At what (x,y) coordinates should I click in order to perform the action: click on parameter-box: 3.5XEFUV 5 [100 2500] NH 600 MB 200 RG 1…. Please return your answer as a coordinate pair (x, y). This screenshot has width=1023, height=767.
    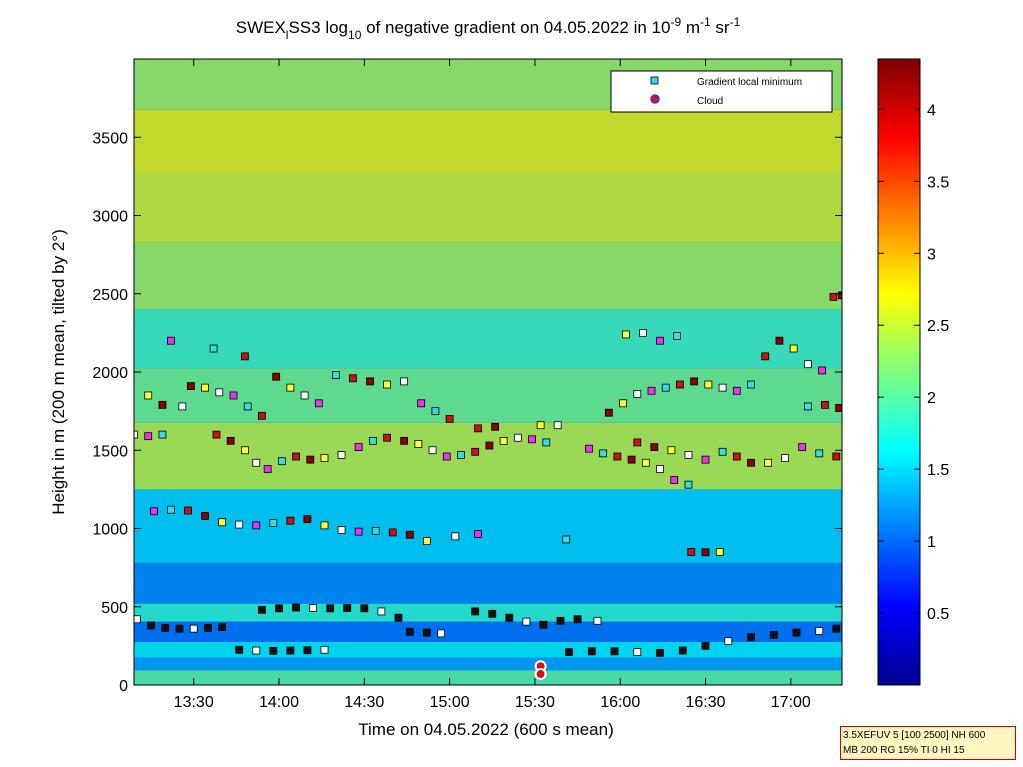
    Looking at the image, I should click on (928, 743).